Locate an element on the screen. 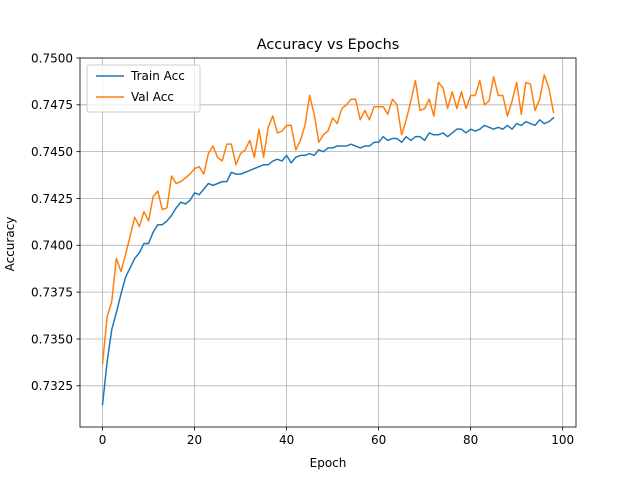 The image size is (640, 480). y-tick-label: 0.7400 is located at coordinates (52, 246).